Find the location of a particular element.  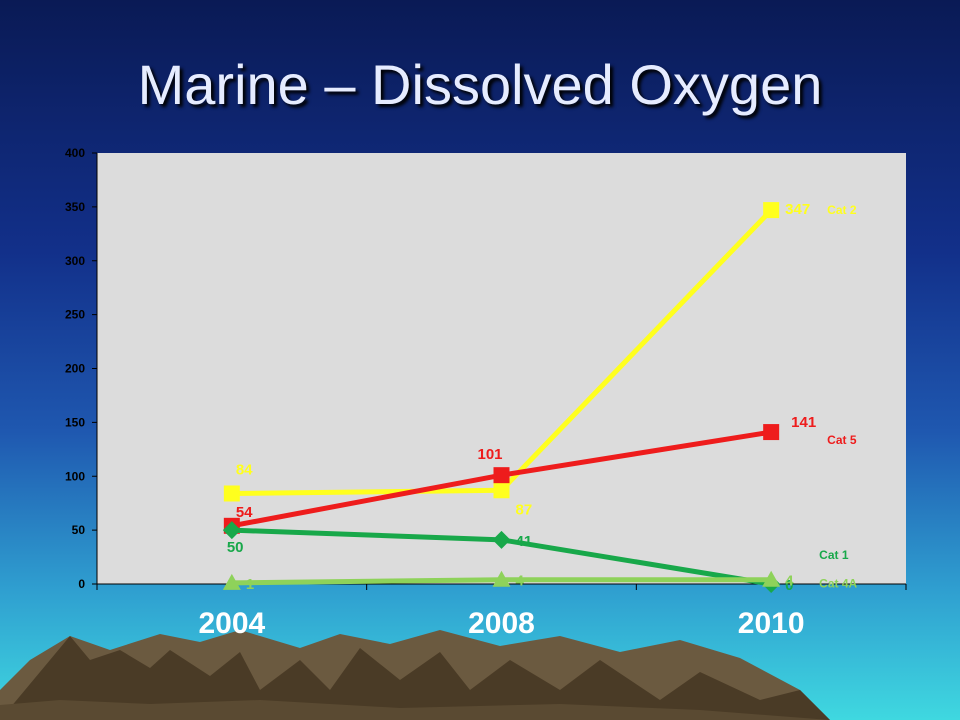

data-label: 101 is located at coordinates (490, 454).